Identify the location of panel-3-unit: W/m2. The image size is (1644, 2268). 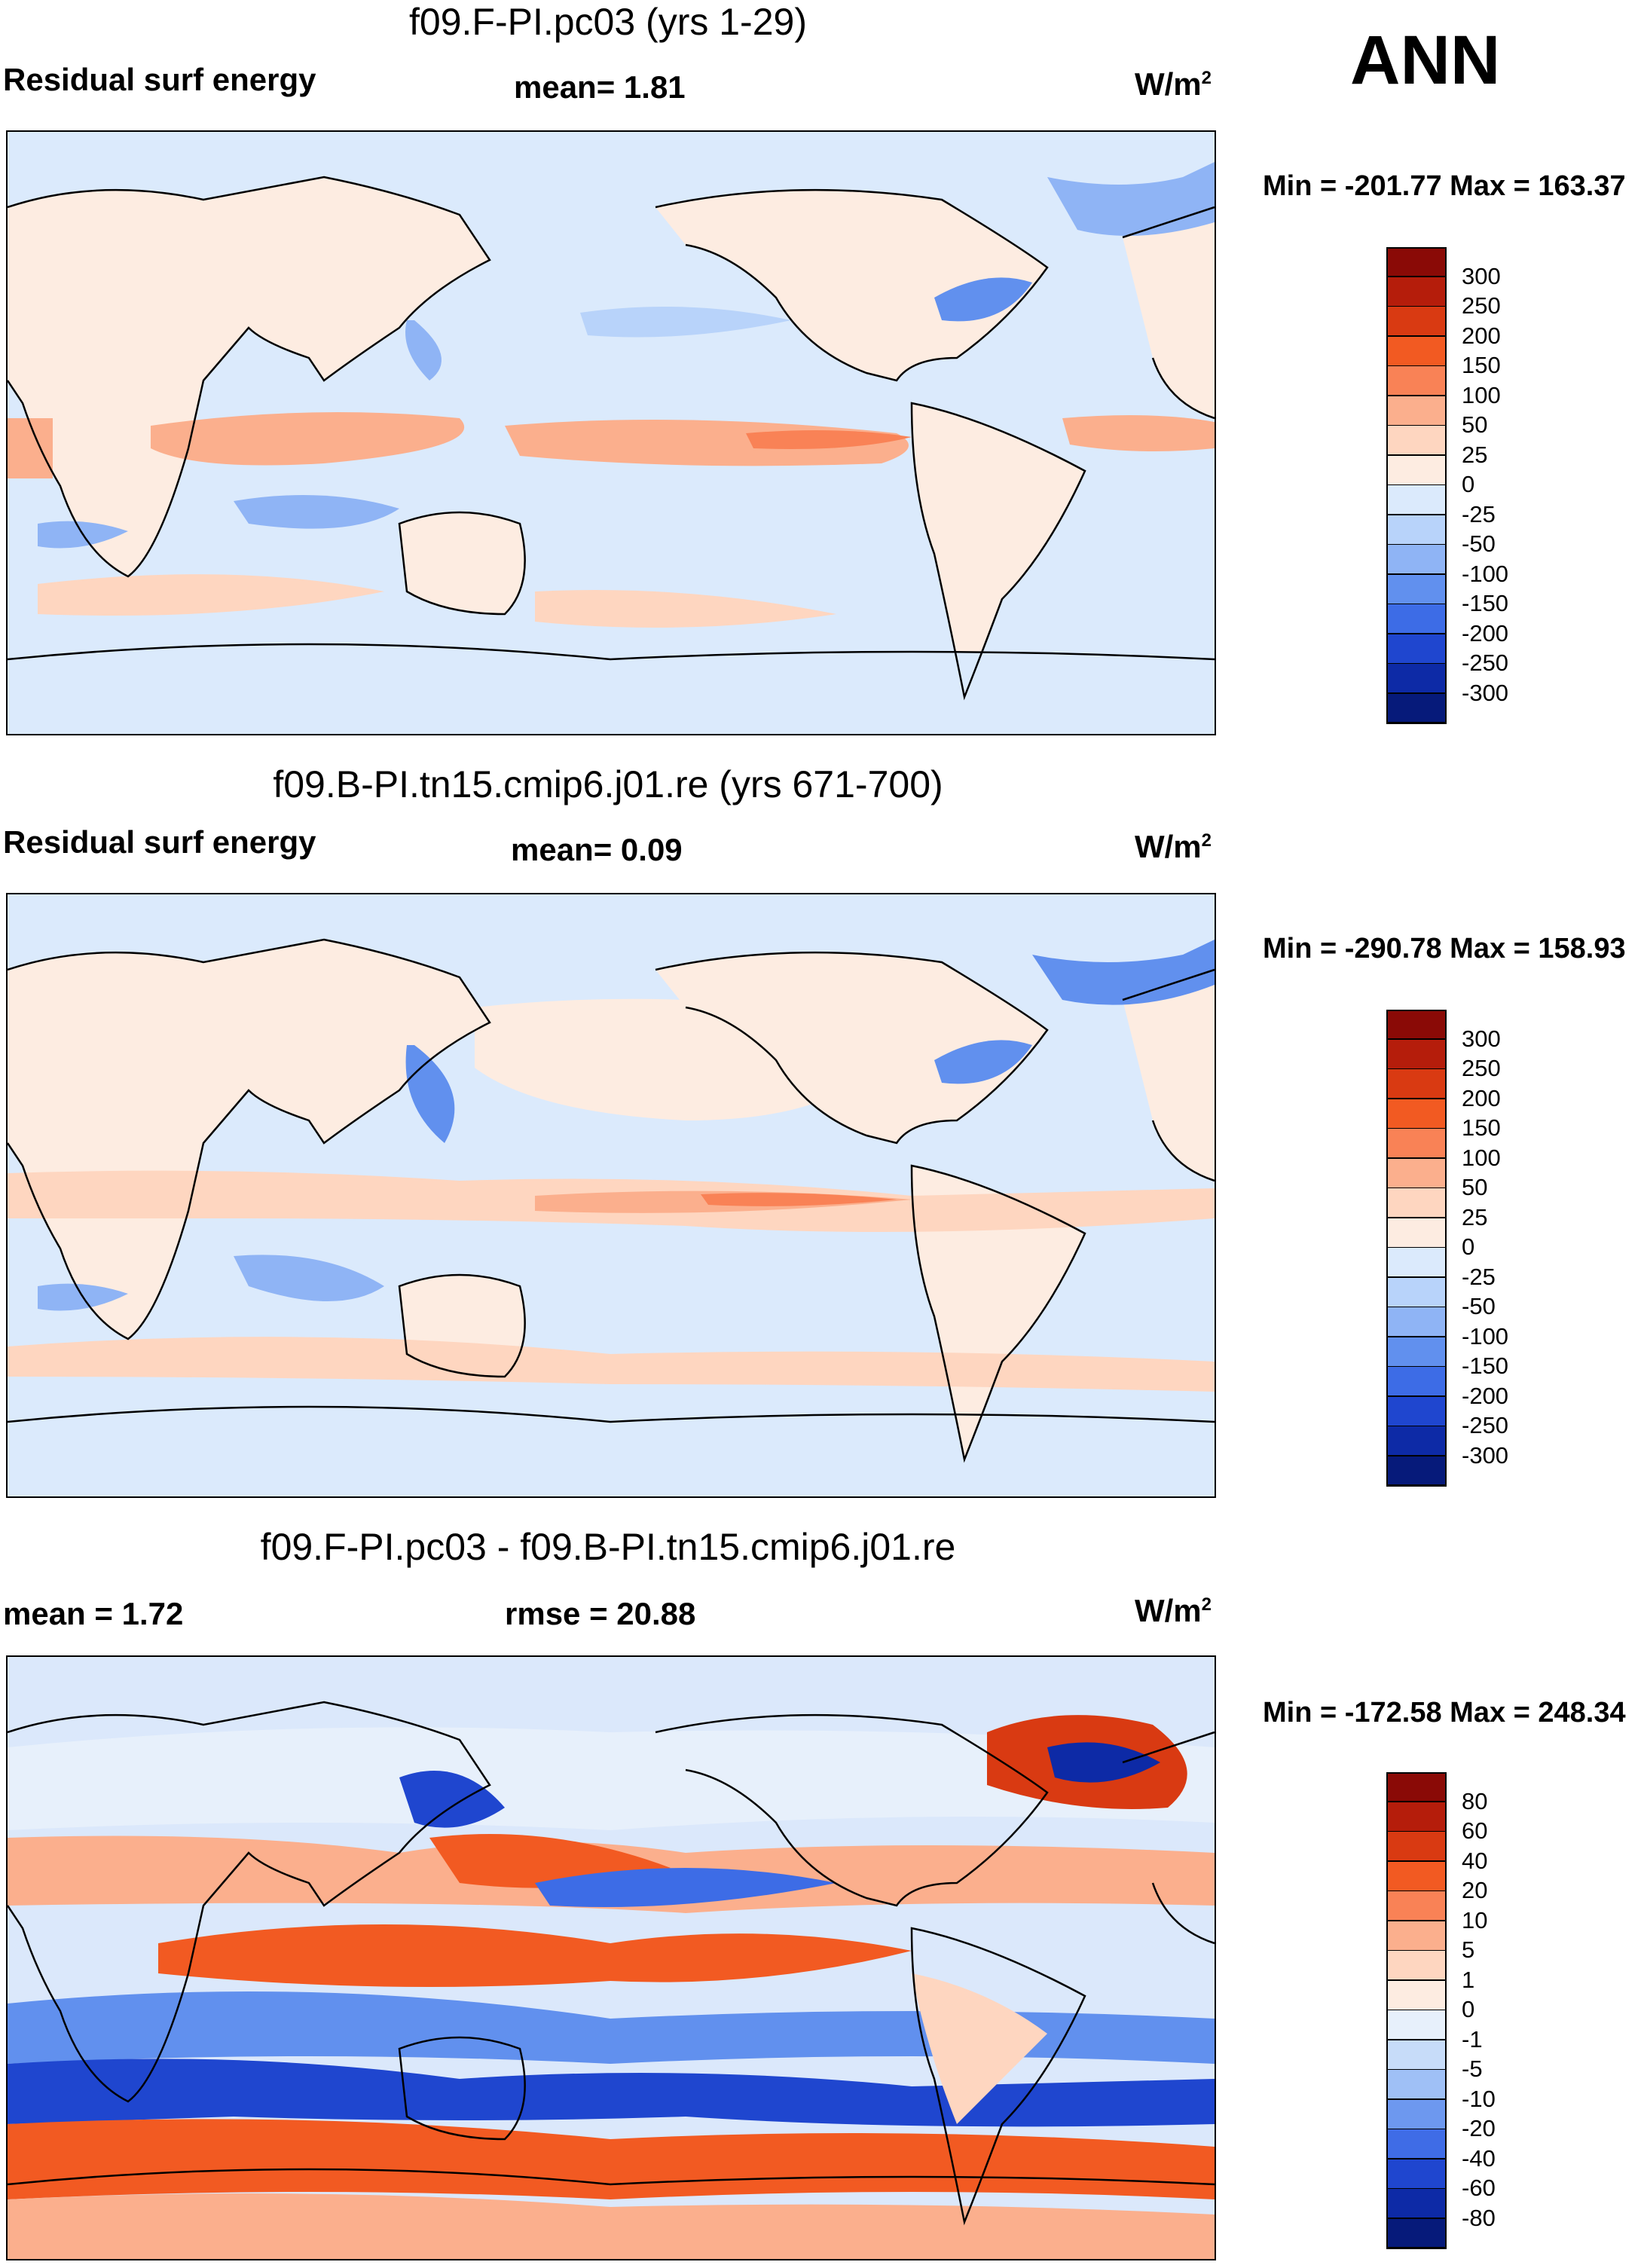
(1173, 1610).